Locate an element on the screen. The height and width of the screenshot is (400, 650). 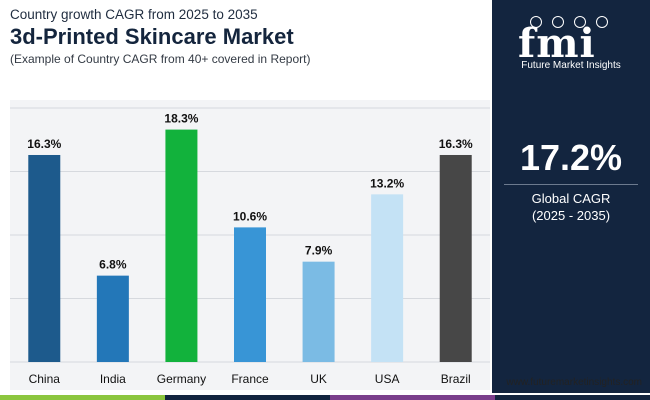
bar-brazil is located at coordinates (455, 258).